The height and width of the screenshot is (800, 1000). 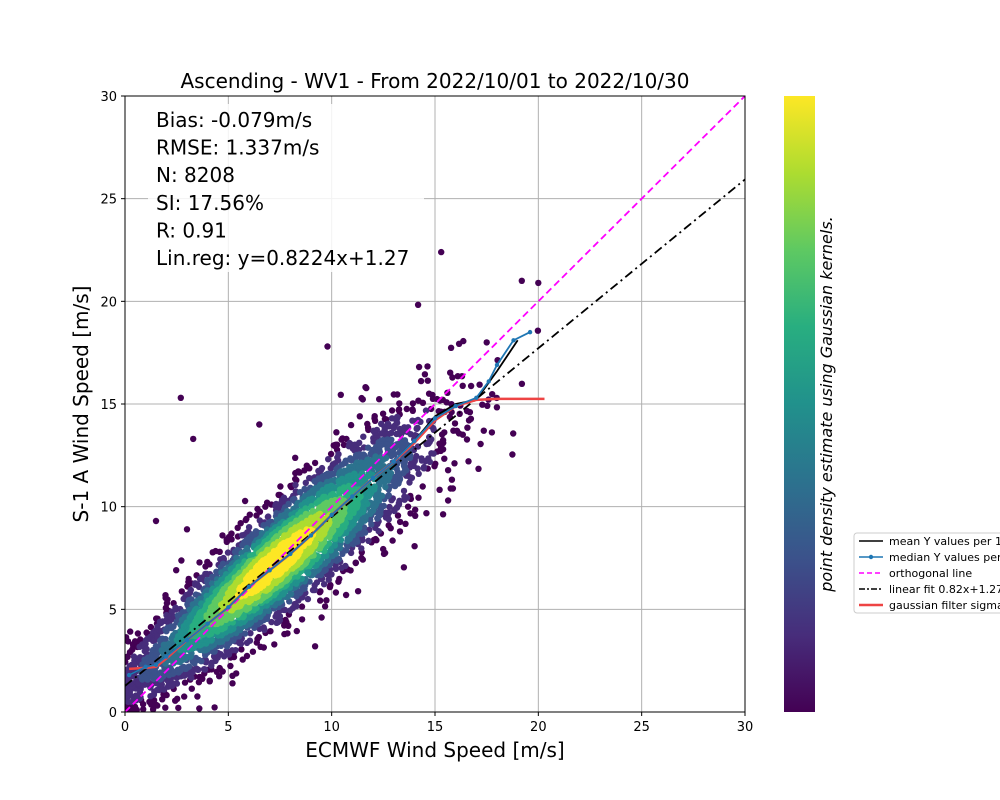 What do you see at coordinates (108, 508) in the screenshot?
I see `y-tick-label: 10` at bounding box center [108, 508].